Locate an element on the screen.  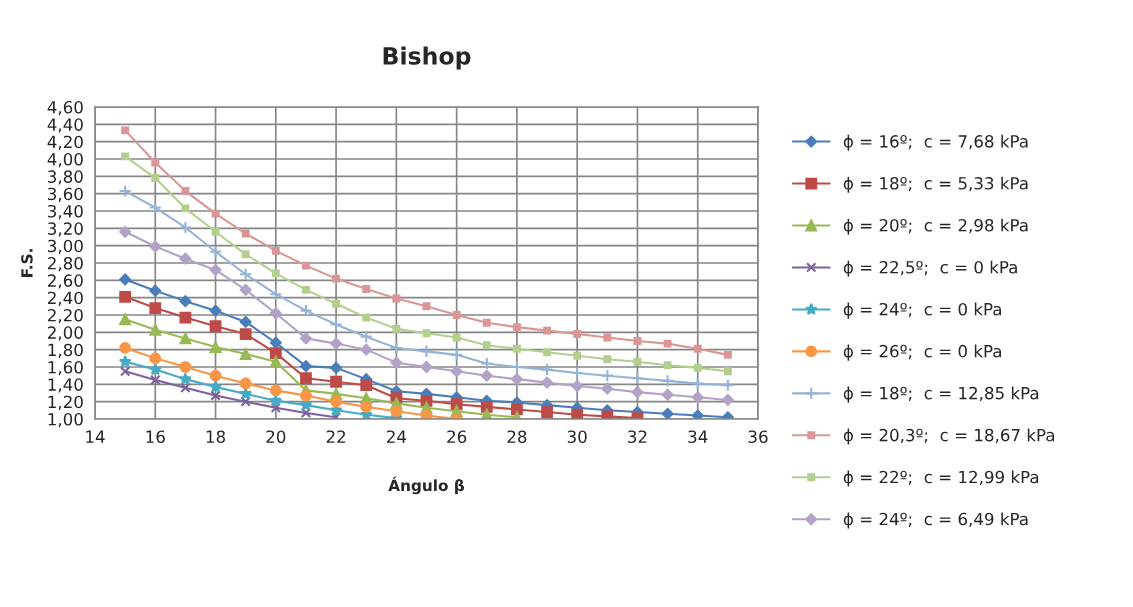
y-tick-label: 1,80 is located at coordinates (65, 350).